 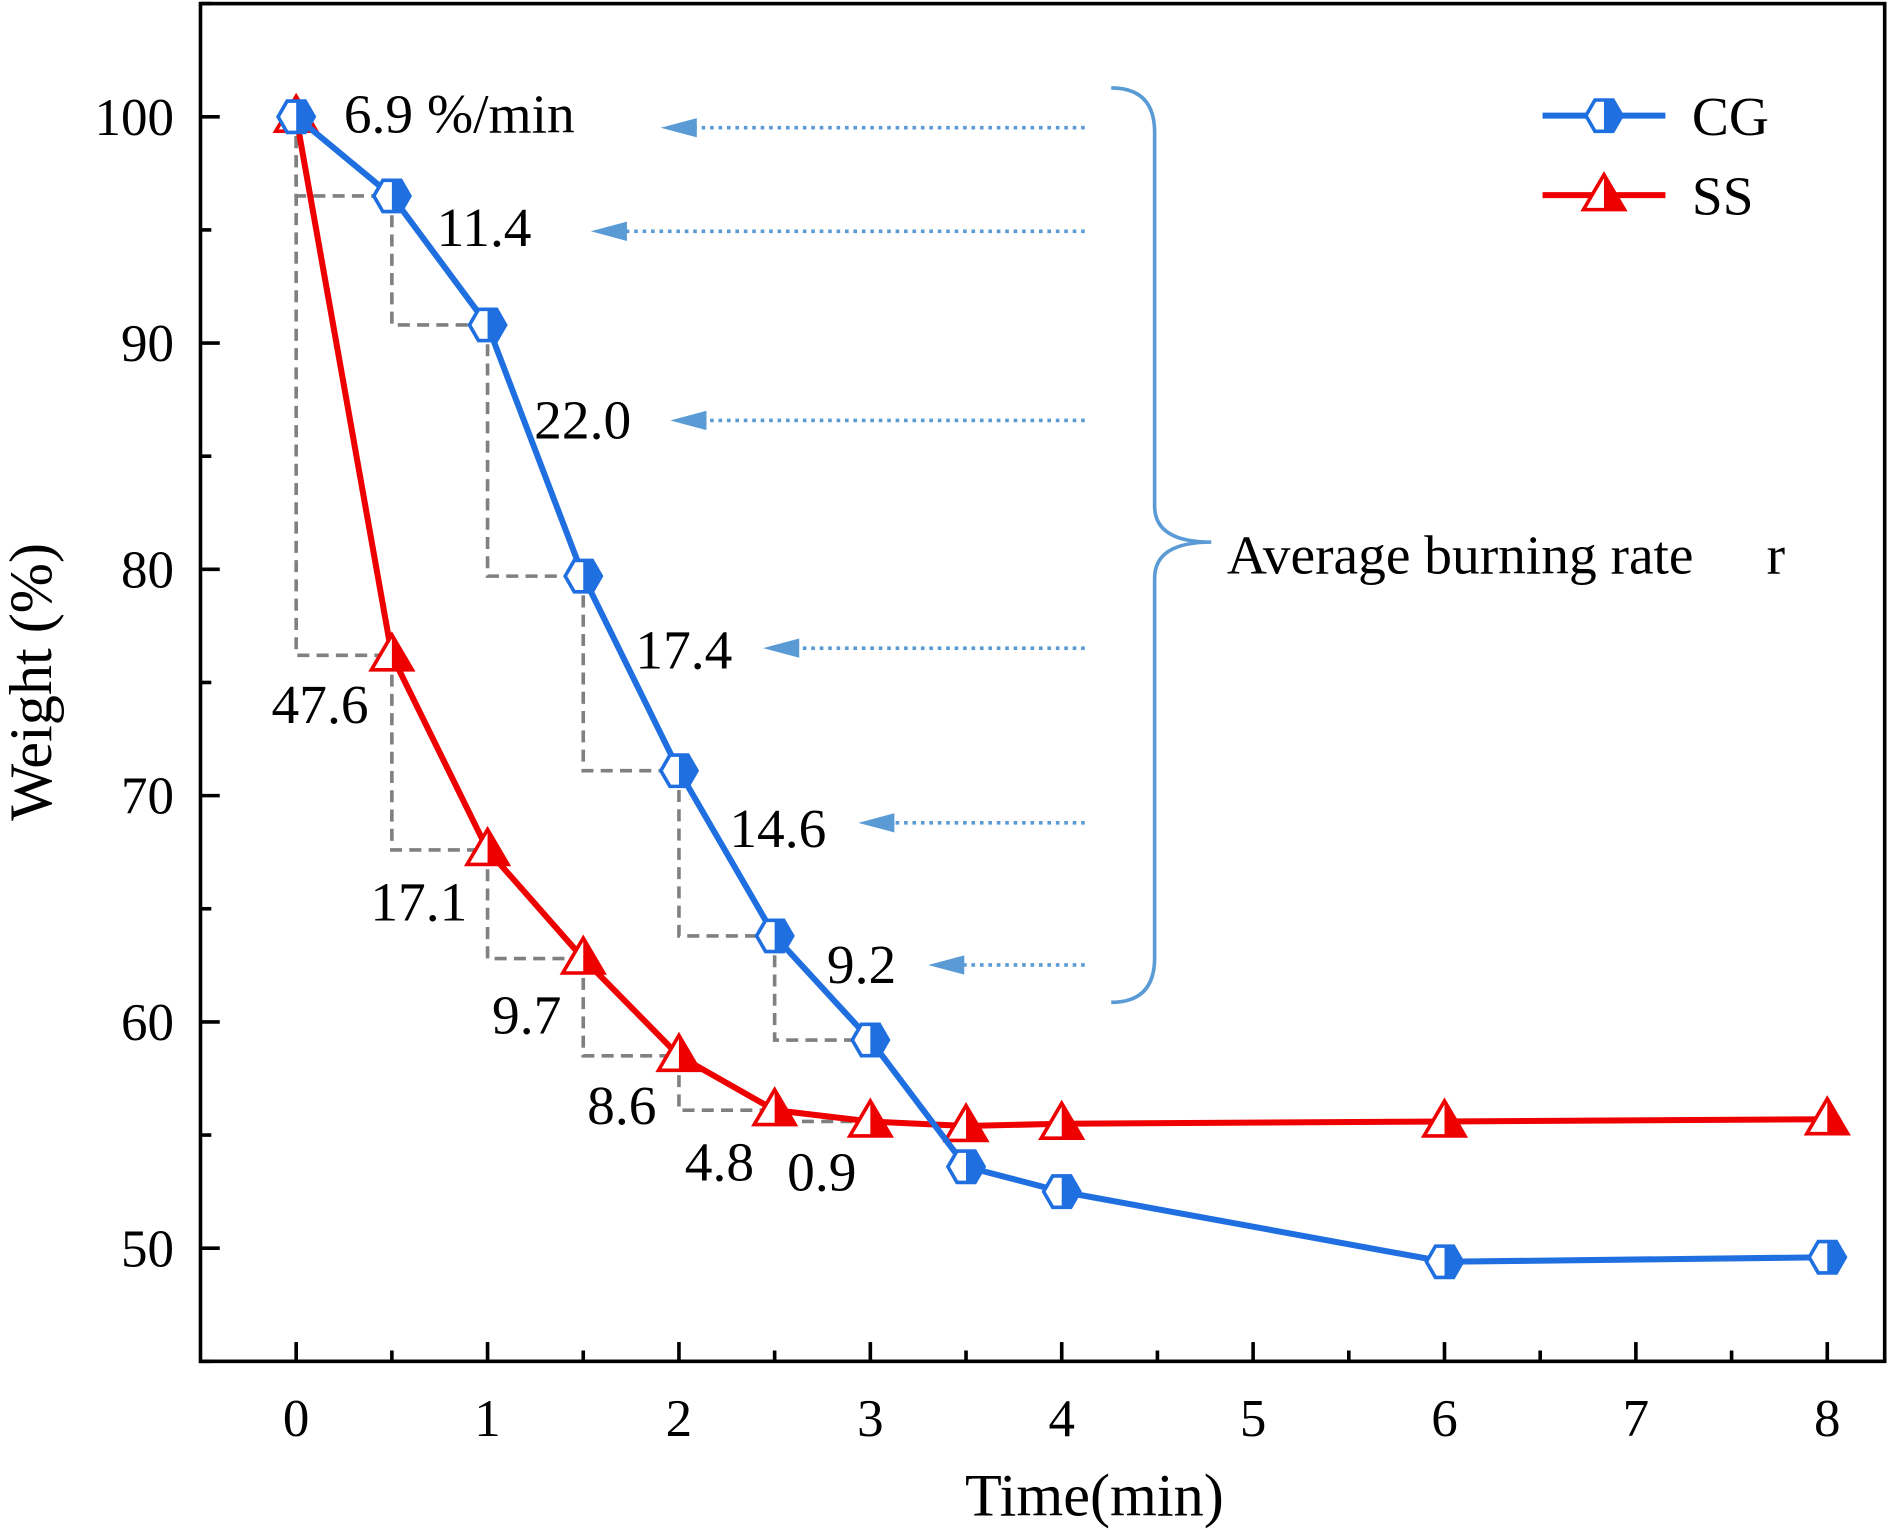 I want to click on legend: CG SS, so click(x=1655, y=156).